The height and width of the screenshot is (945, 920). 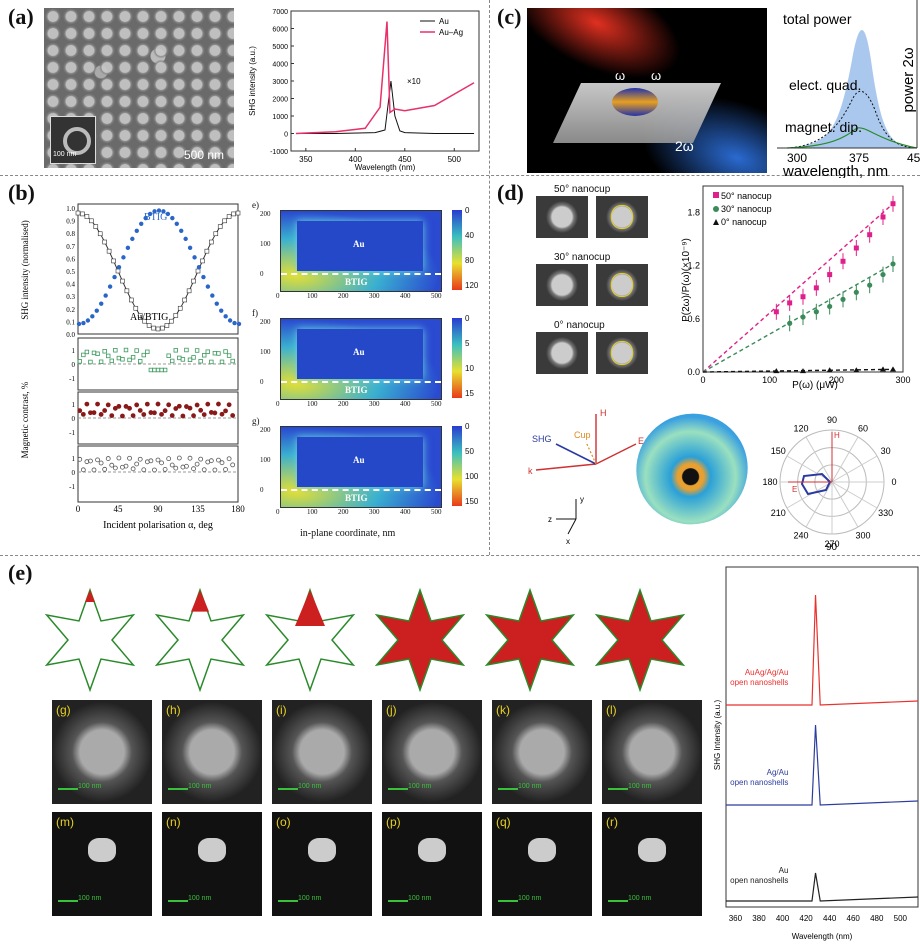 I want to click on axis-y: y, so click(x=582, y=499).